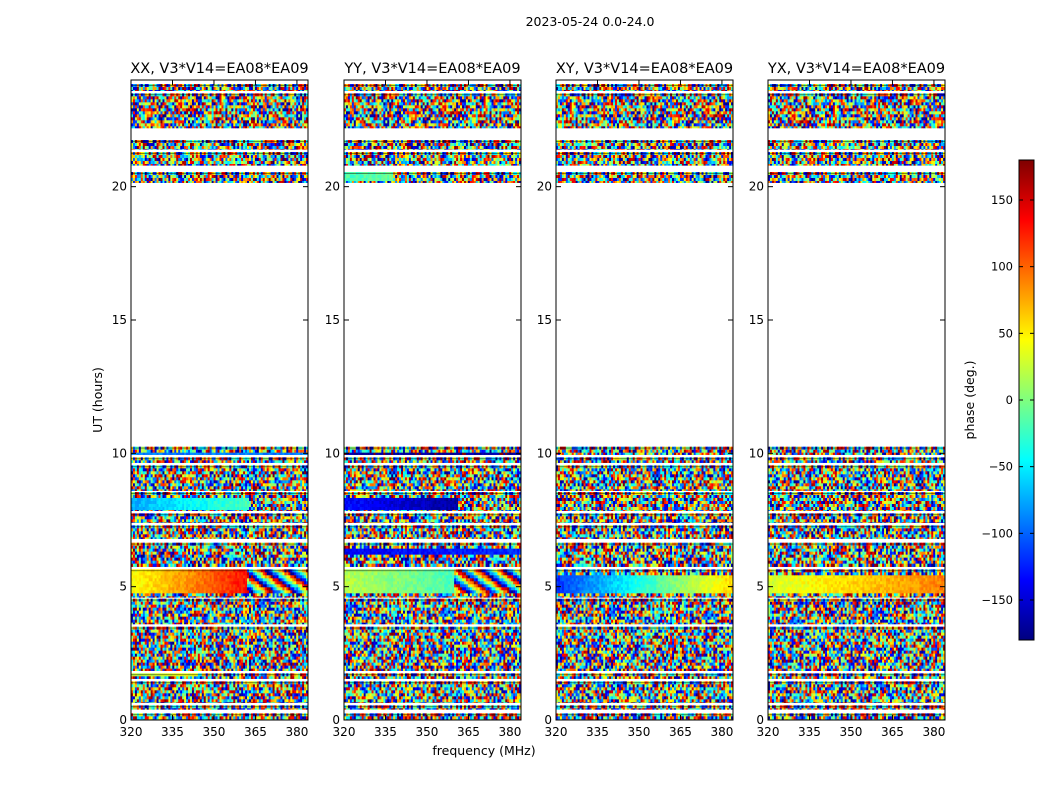  What do you see at coordinates (856, 69) in the screenshot?
I see `panel-title: YX, V3*V14=EA08*EA09` at bounding box center [856, 69].